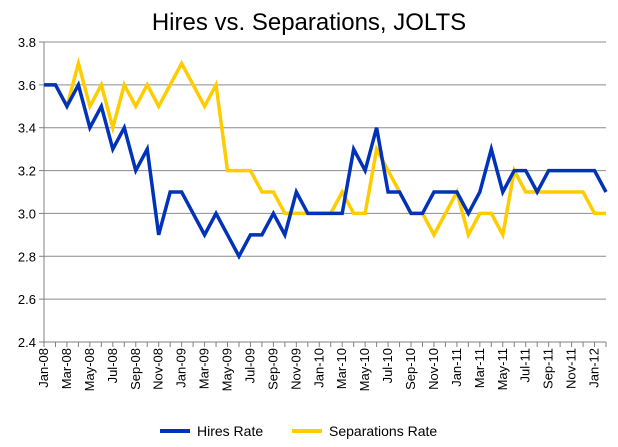 The width and height of the screenshot is (618, 447). What do you see at coordinates (27, 171) in the screenshot?
I see `y-tick-label: 3.2` at bounding box center [27, 171].